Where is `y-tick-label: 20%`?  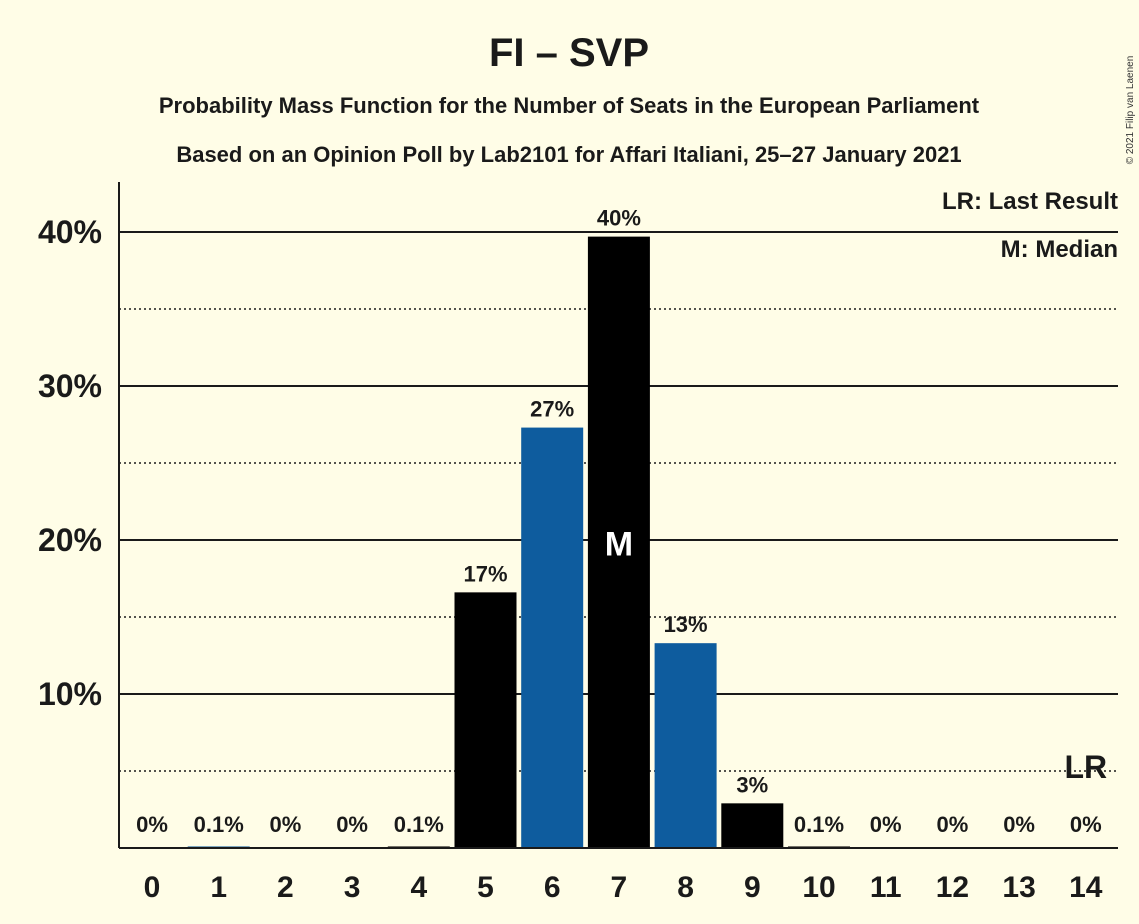
y-tick-label: 20% is located at coordinates (70, 540).